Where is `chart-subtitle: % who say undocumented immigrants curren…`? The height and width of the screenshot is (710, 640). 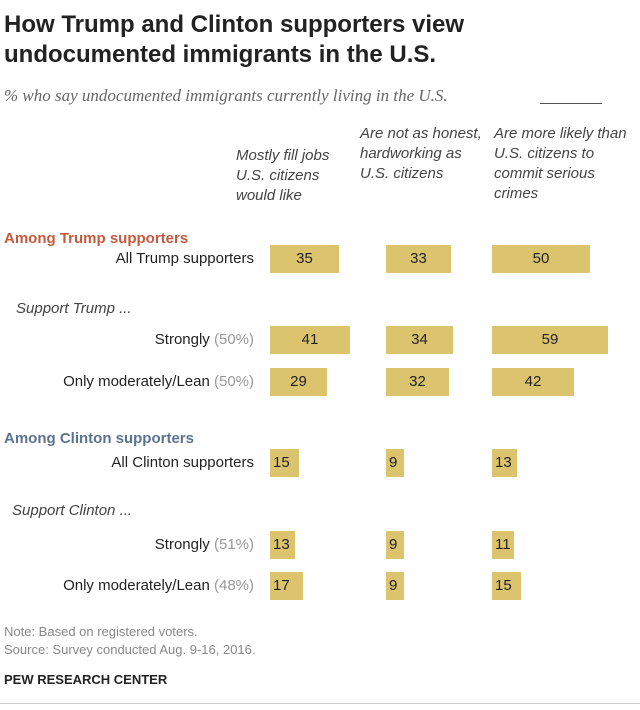 chart-subtitle: % who say undocumented immigrants curren… is located at coordinates (226, 95).